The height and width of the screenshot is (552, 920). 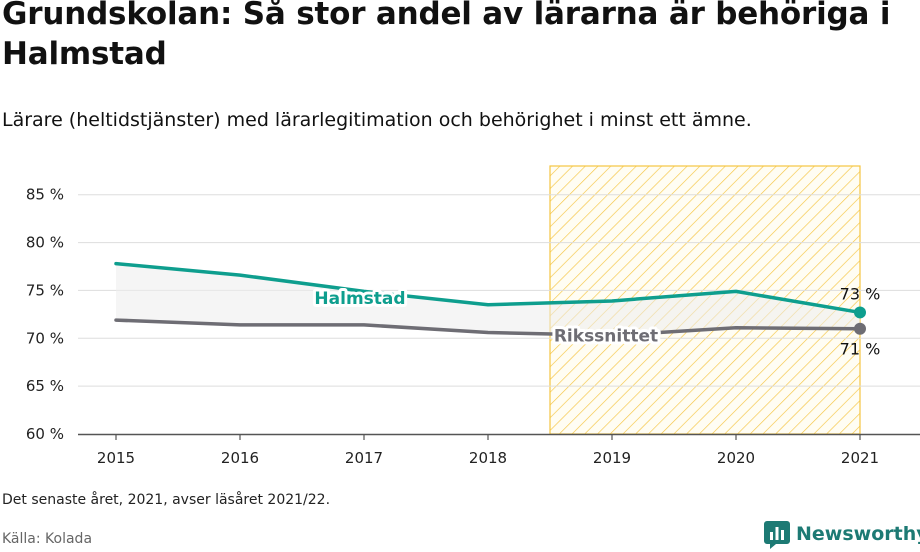 What do you see at coordinates (488, 458) in the screenshot?
I see `x-tick-label: 2018` at bounding box center [488, 458].